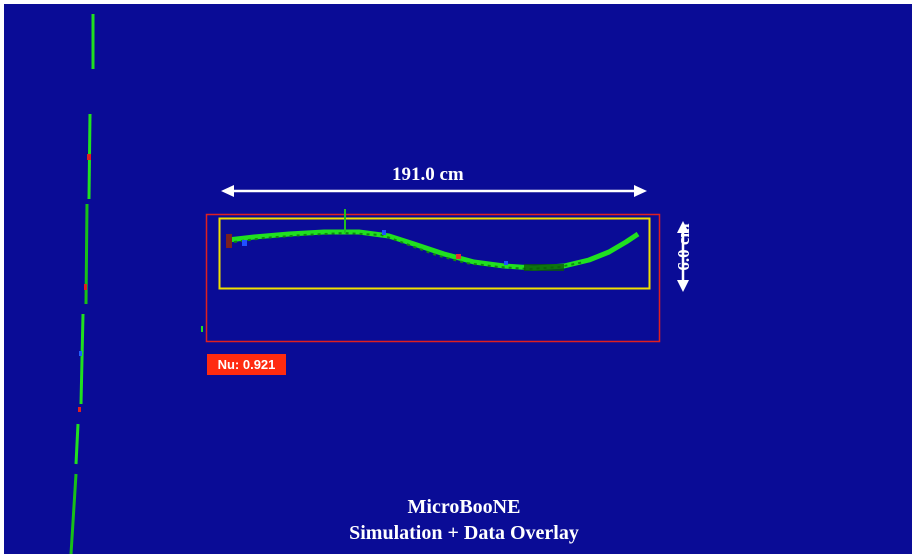 The image size is (912, 554). What do you see at coordinates (246, 364) in the screenshot?
I see `nu-score-badge: Nu: 0.921` at bounding box center [246, 364].